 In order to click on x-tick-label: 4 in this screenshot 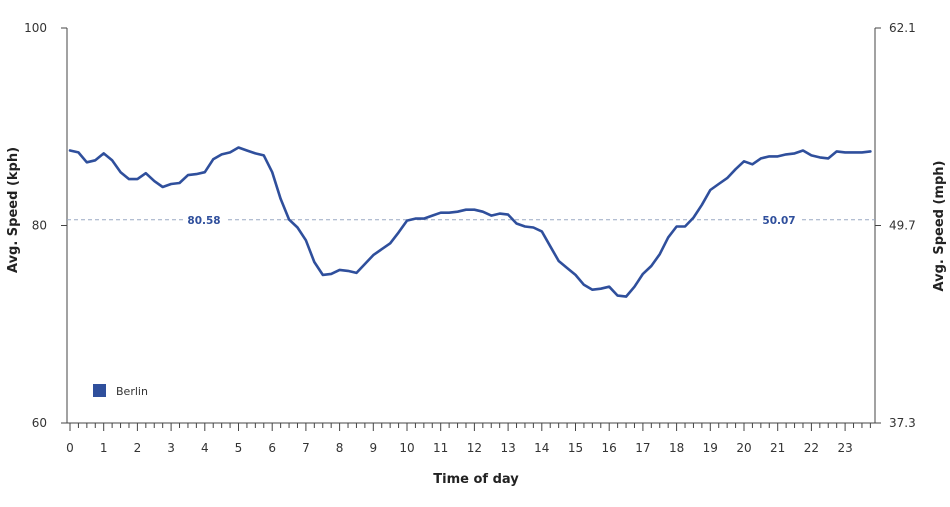, I will do `click(205, 448)`.